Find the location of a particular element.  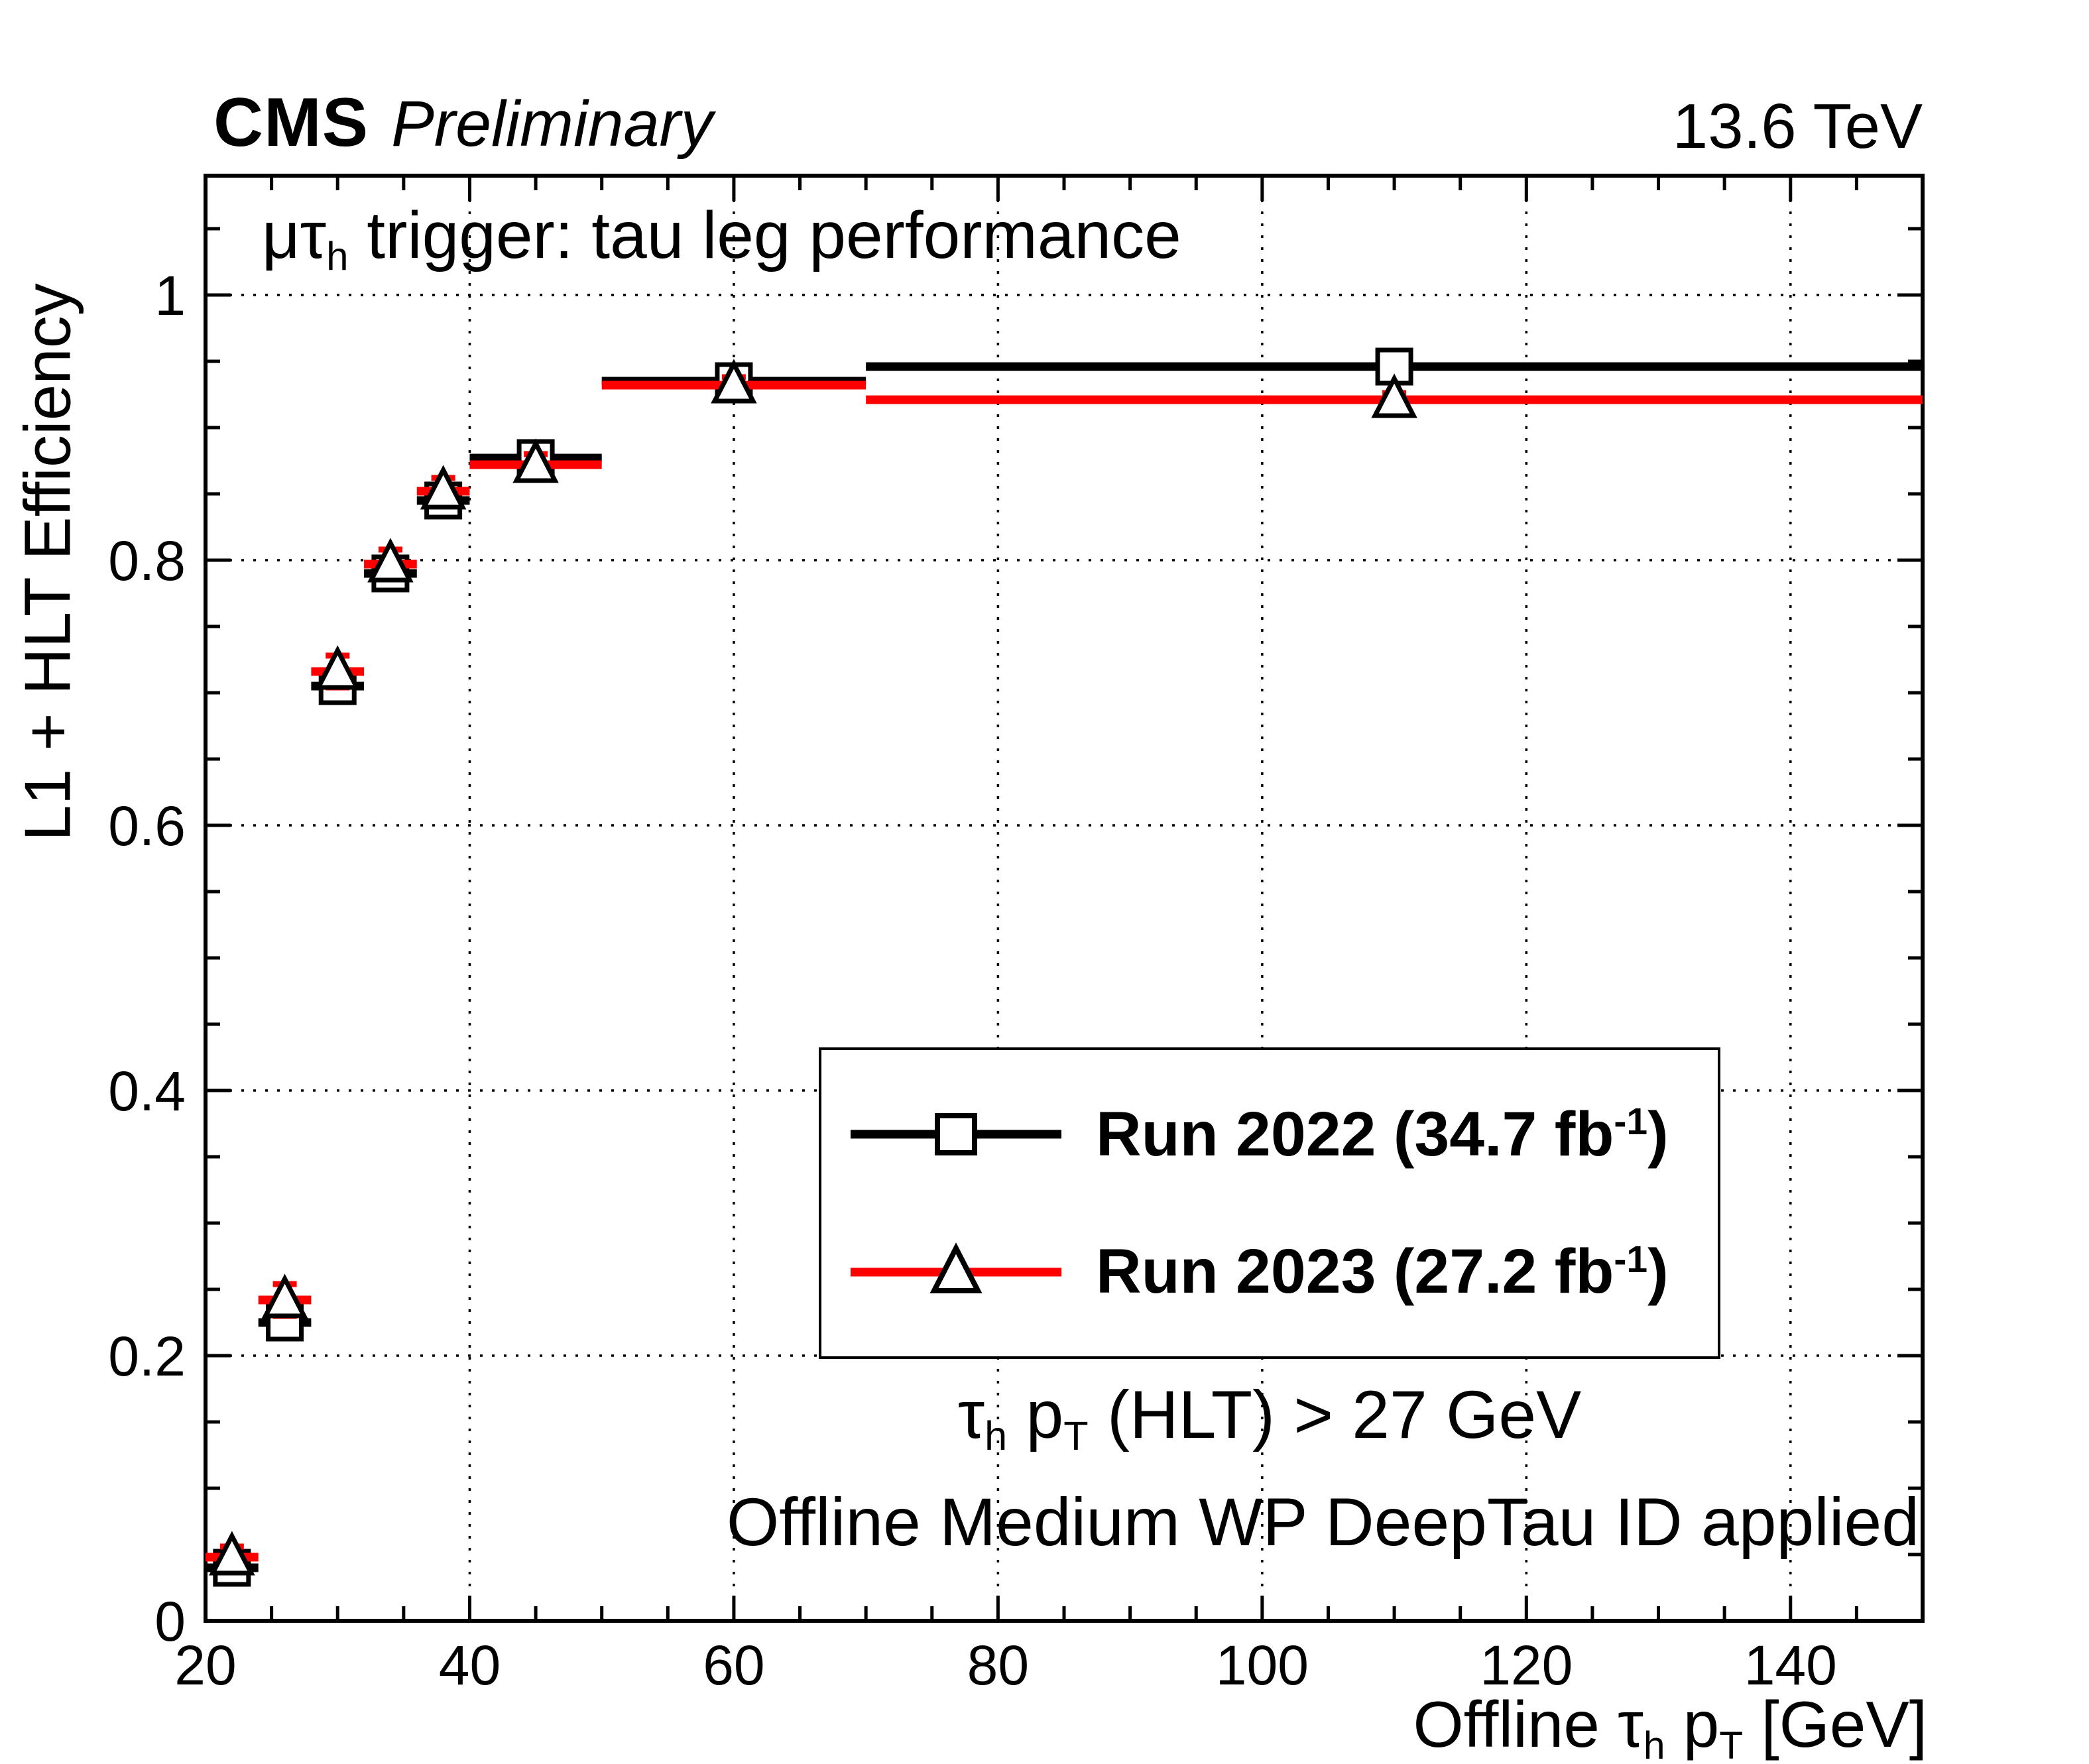

x-title-post: [GeV] is located at coordinates (1835, 1725).